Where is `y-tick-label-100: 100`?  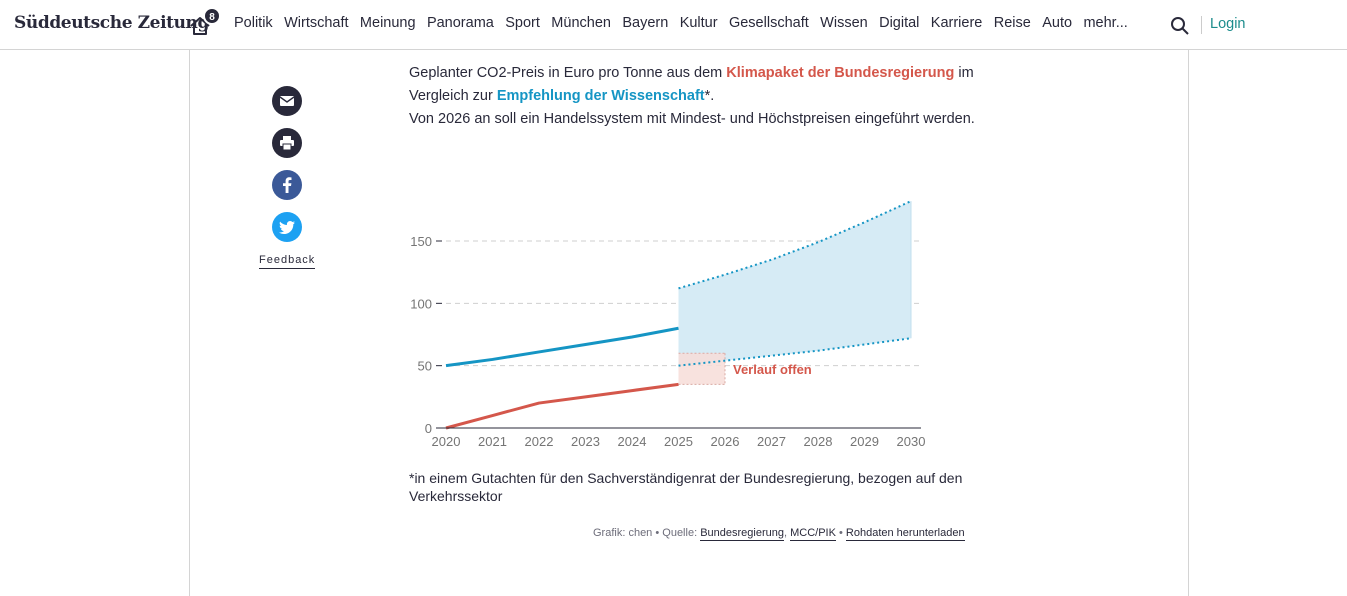
y-tick-label-100: 100 is located at coordinates (421, 303).